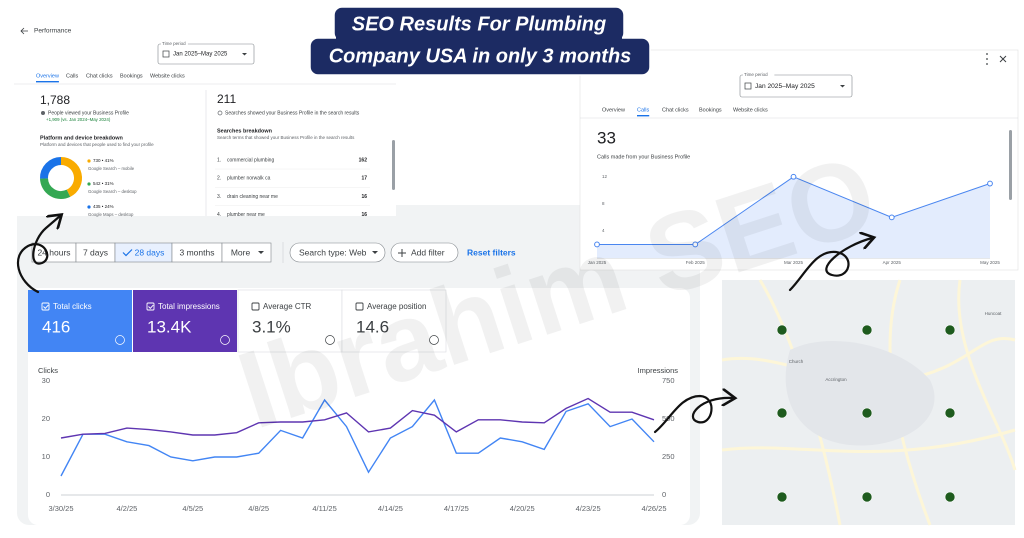 The height and width of the screenshot is (538, 1024). Describe the element at coordinates (836, 379) in the screenshot. I see `place-label: Accrington` at that location.